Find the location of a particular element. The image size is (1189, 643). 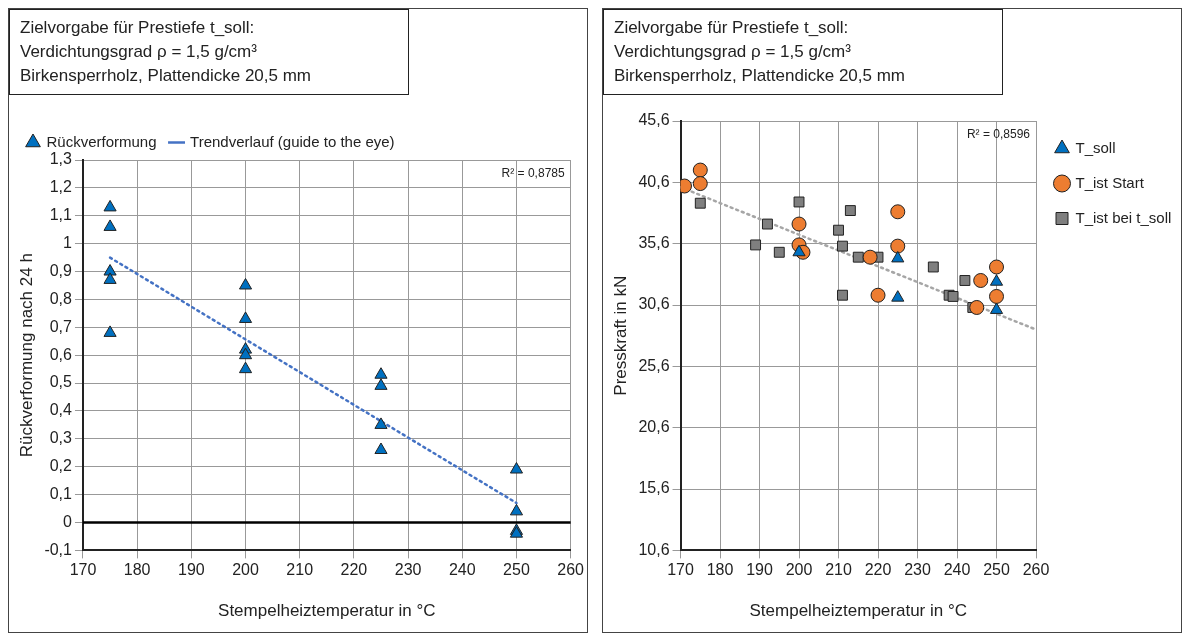

y-tick-label: 30,6 is located at coordinates (654, 304).